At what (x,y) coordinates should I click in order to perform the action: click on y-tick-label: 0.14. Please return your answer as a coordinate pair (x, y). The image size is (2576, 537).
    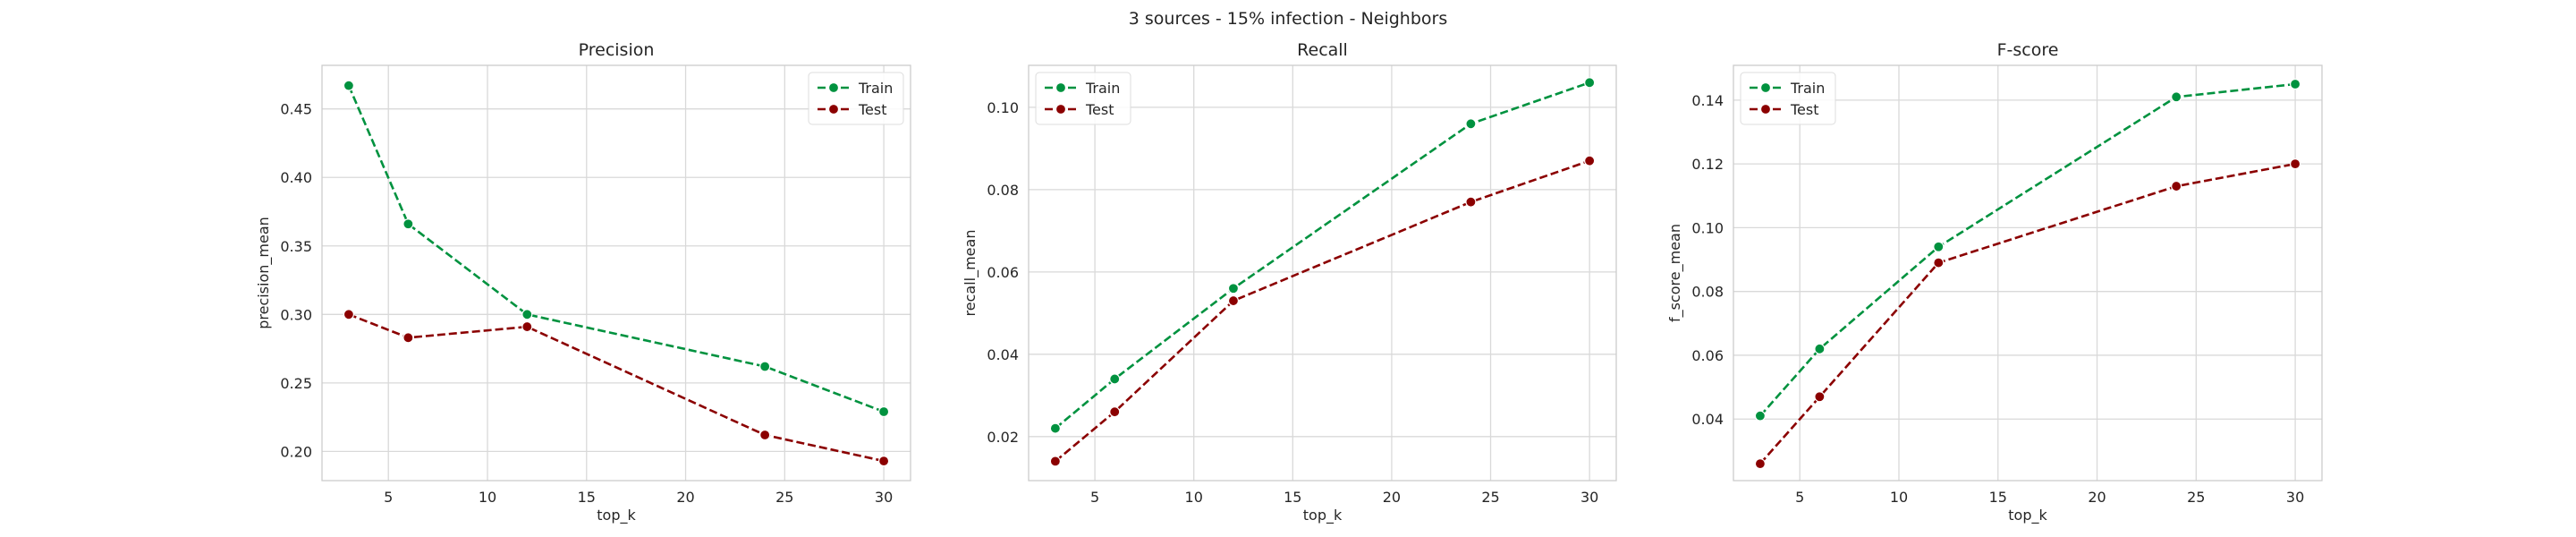
    Looking at the image, I should click on (1707, 100).